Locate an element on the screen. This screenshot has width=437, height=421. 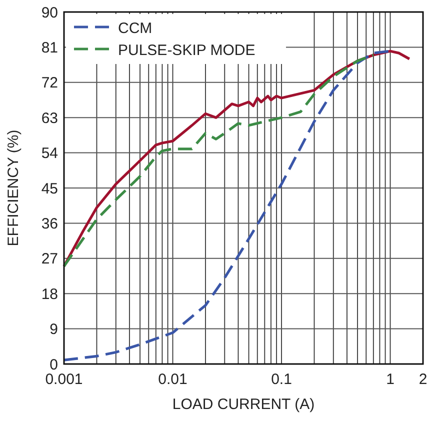
y-tick-label: 81 is located at coordinates (49, 47).